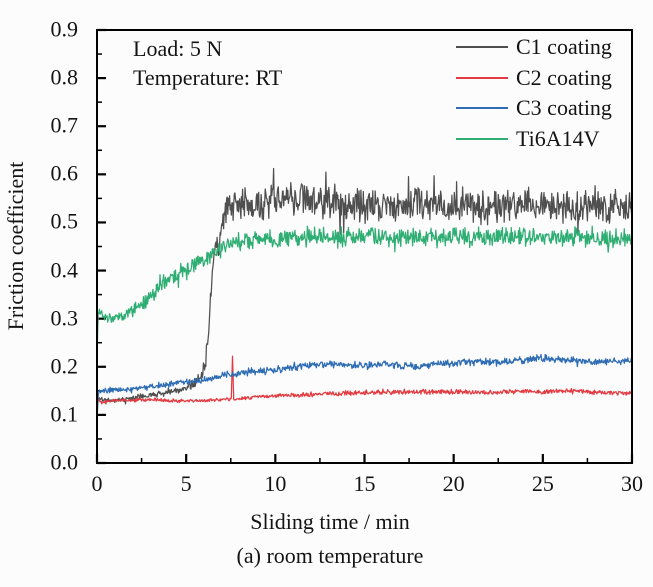 The width and height of the screenshot is (653, 587). What do you see at coordinates (482, 138) in the screenshot?
I see `legend-line-ti6a14v` at bounding box center [482, 138].